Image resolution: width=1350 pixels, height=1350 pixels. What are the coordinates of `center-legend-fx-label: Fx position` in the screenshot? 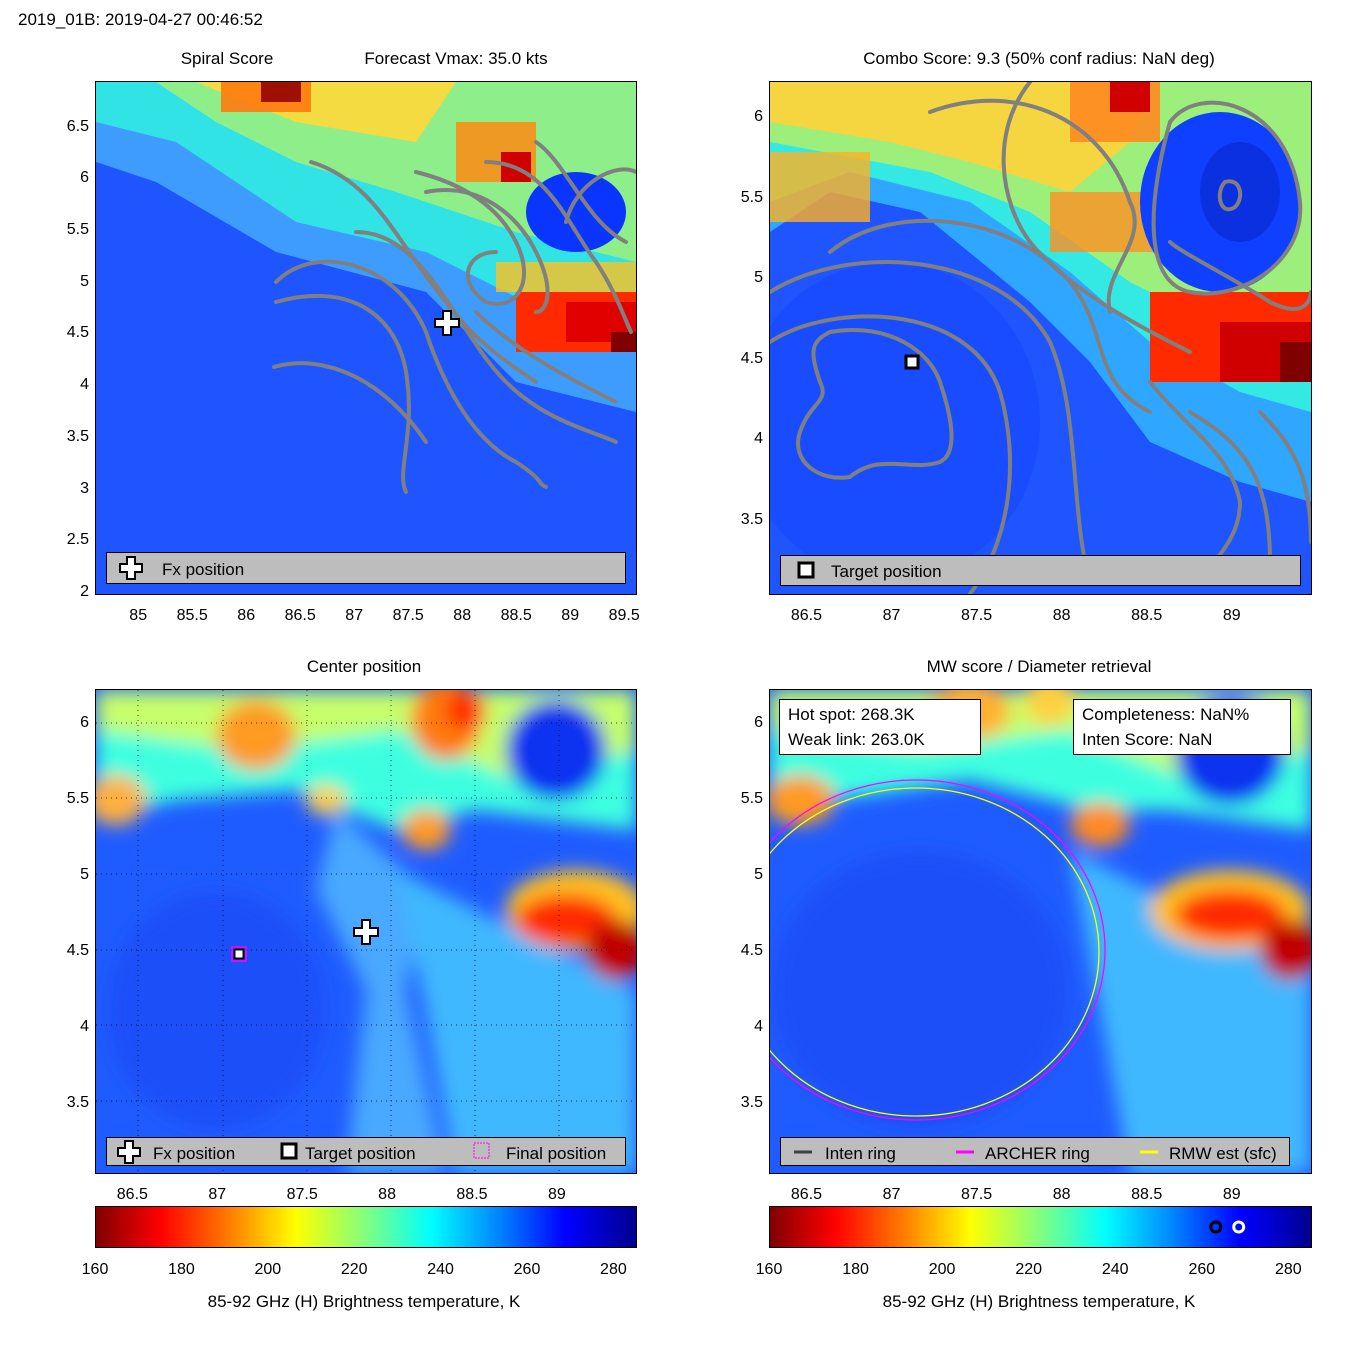 It's located at (194, 1153).